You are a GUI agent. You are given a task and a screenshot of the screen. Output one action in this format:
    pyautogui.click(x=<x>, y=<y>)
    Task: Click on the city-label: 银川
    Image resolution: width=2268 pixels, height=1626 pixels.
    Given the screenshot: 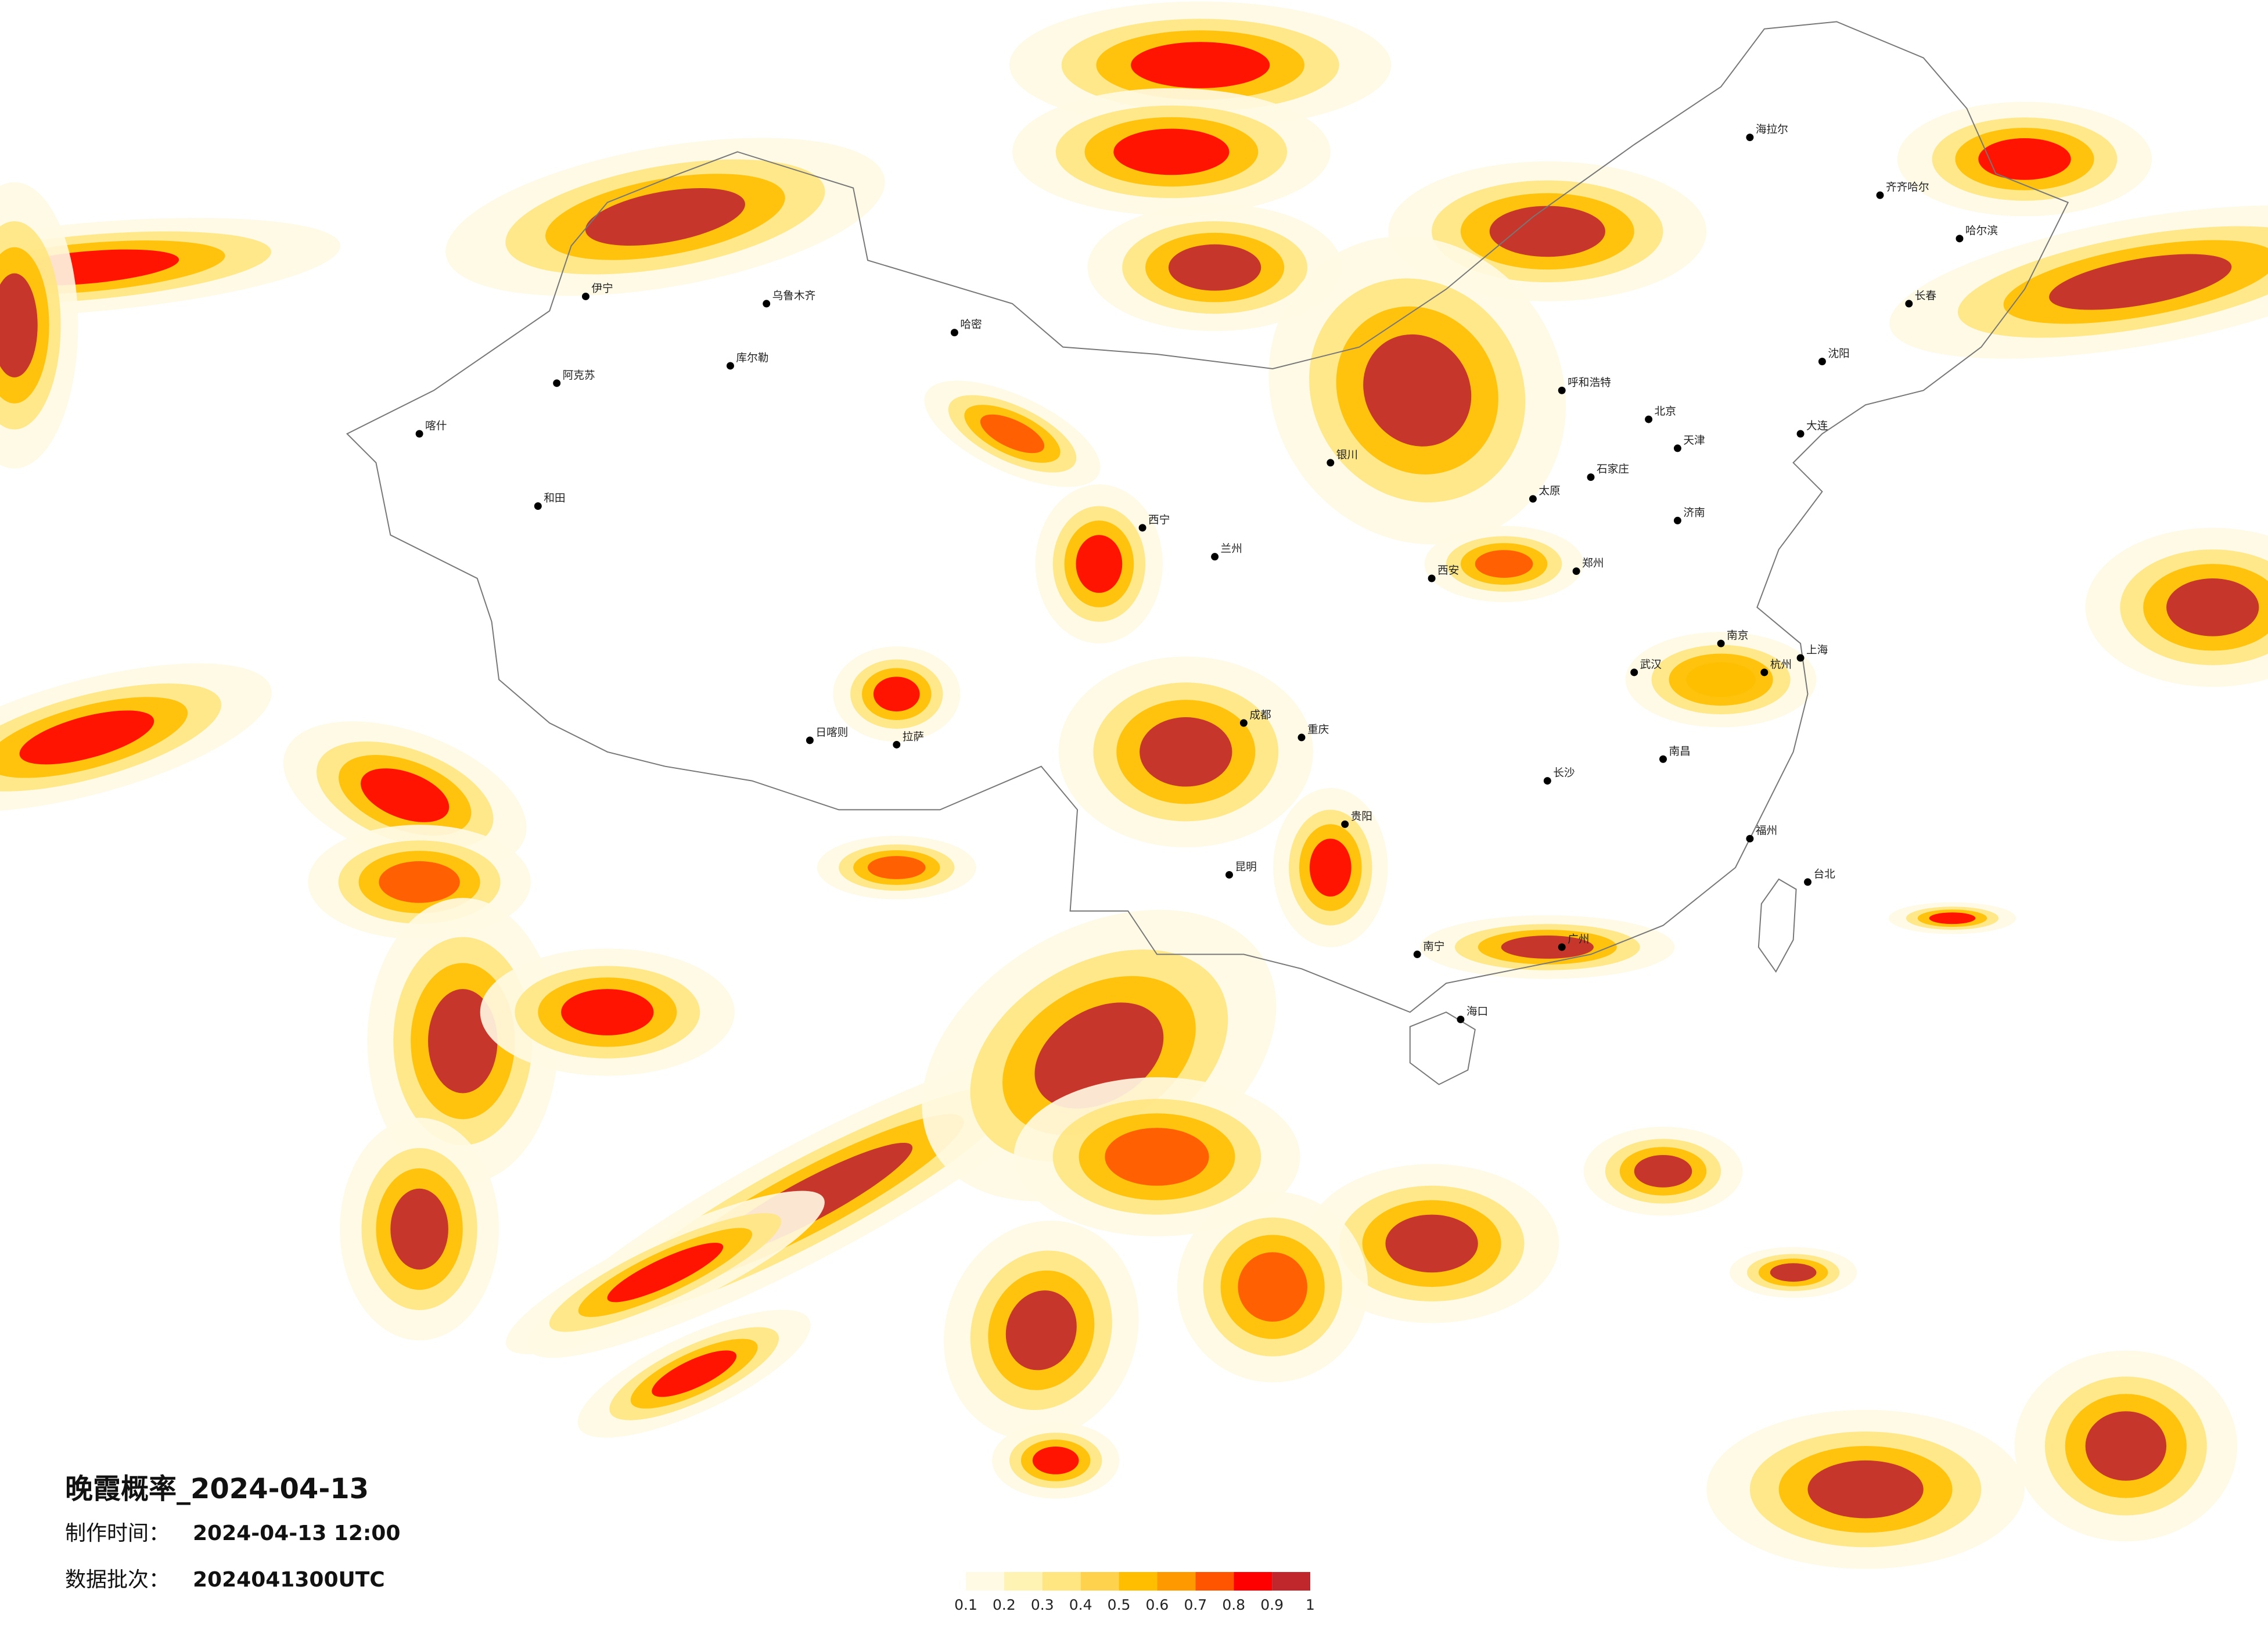 What is the action you would take?
    pyautogui.click(x=1347, y=455)
    